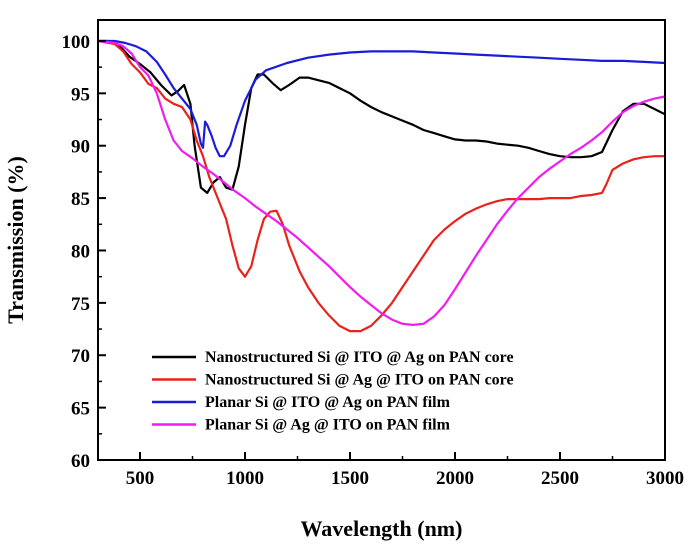  Describe the element at coordinates (328, 425) in the screenshot. I see `legend-label-4: Planar Si @ Ag @ ITO on PAN film` at that location.